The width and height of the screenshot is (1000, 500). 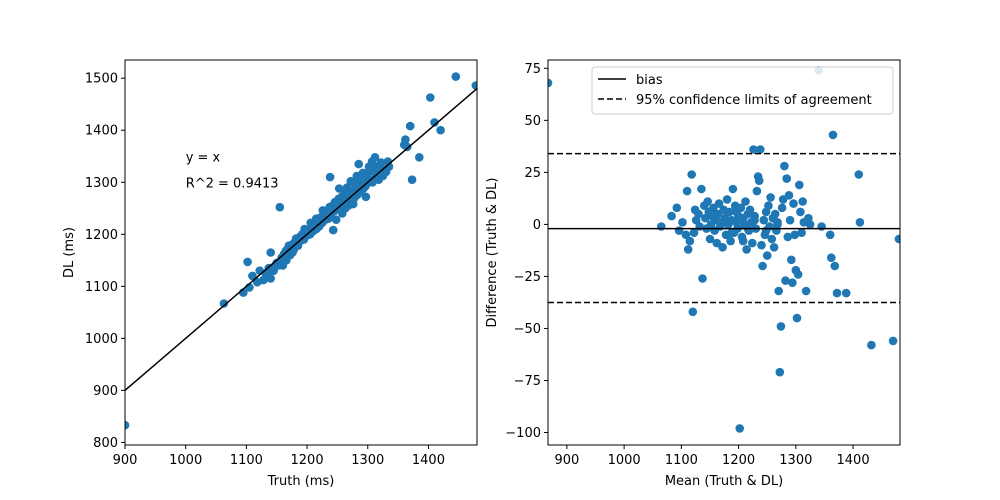 What do you see at coordinates (279, 456) in the screenshot?
I see `left-x-ticks: 900 1000 1100 1200 1300 1400` at bounding box center [279, 456].